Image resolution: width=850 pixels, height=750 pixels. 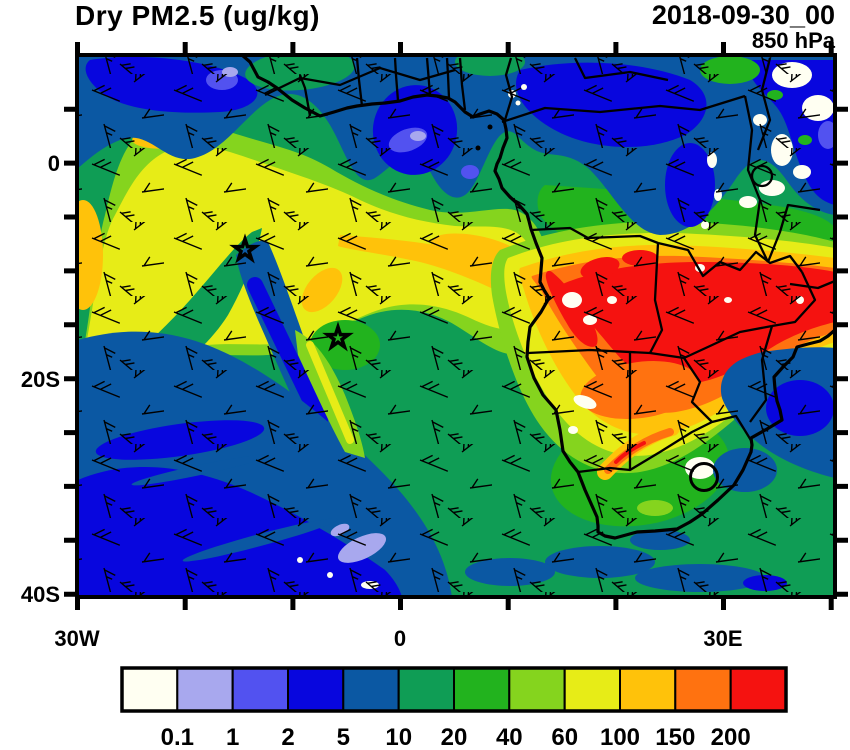 What do you see at coordinates (287, 737) in the screenshot?
I see `colorbar-label: 2` at bounding box center [287, 737].